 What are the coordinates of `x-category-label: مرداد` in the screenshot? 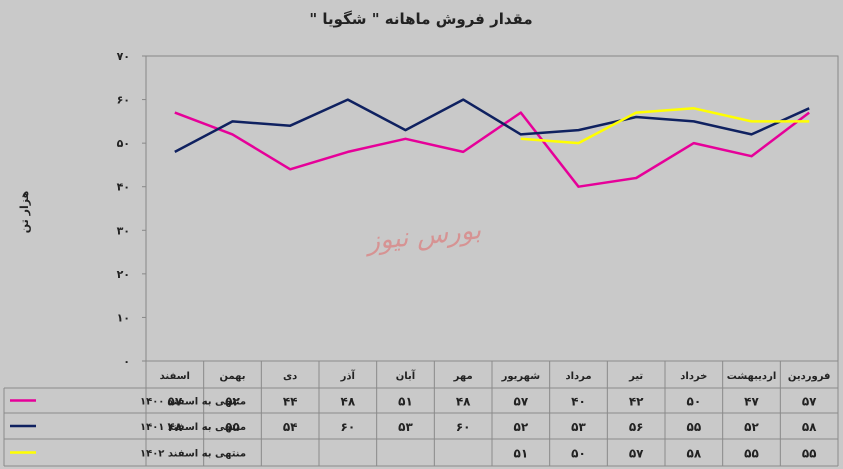 It's located at (578, 376).